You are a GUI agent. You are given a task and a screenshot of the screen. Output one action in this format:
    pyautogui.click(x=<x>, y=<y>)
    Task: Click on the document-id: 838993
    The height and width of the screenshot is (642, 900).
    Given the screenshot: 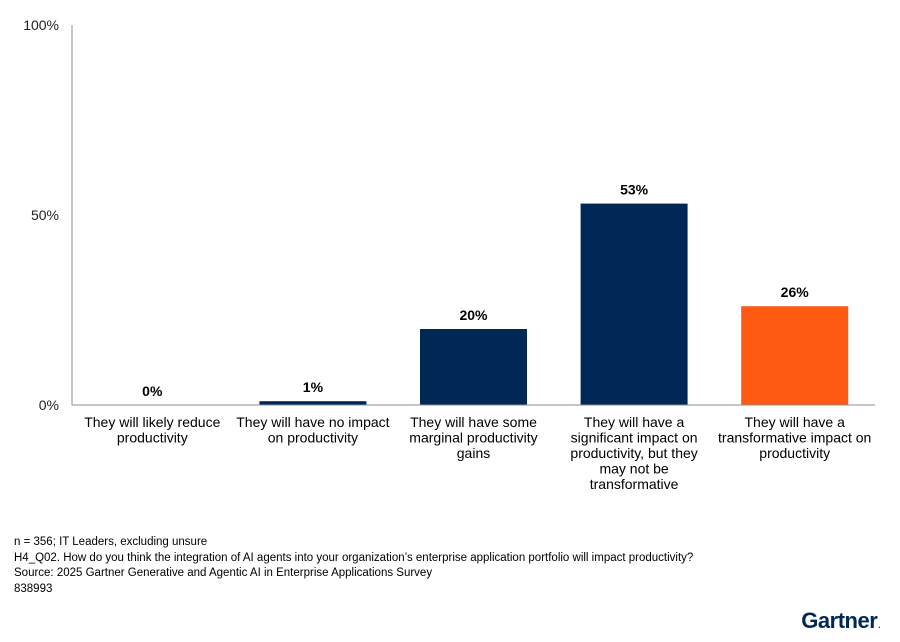 What is the action you would take?
    pyautogui.click(x=33, y=588)
    